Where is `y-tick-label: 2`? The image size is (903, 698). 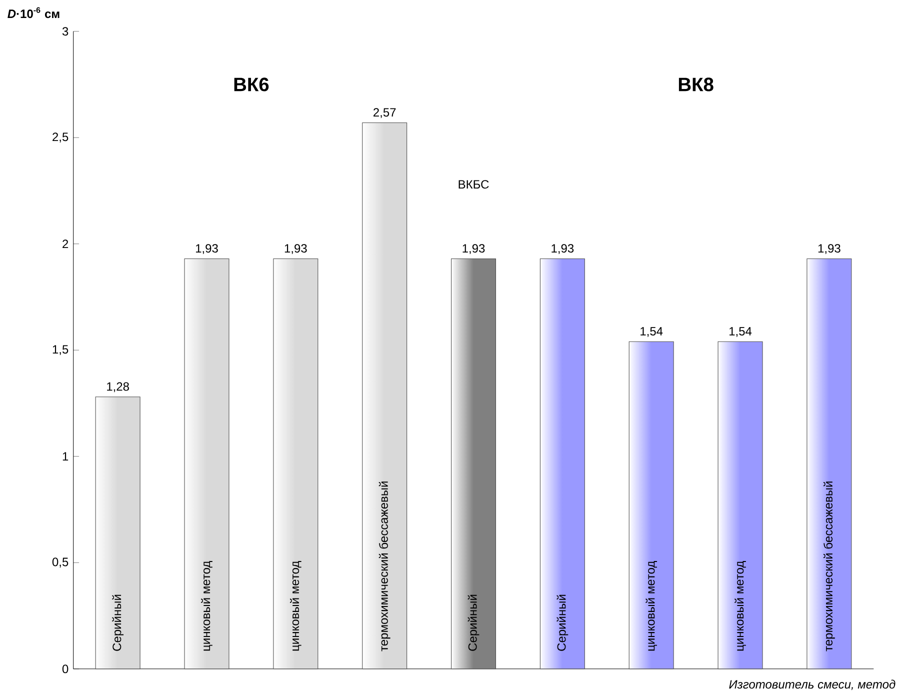
y-tick-label: 2 is located at coordinates (65, 244).